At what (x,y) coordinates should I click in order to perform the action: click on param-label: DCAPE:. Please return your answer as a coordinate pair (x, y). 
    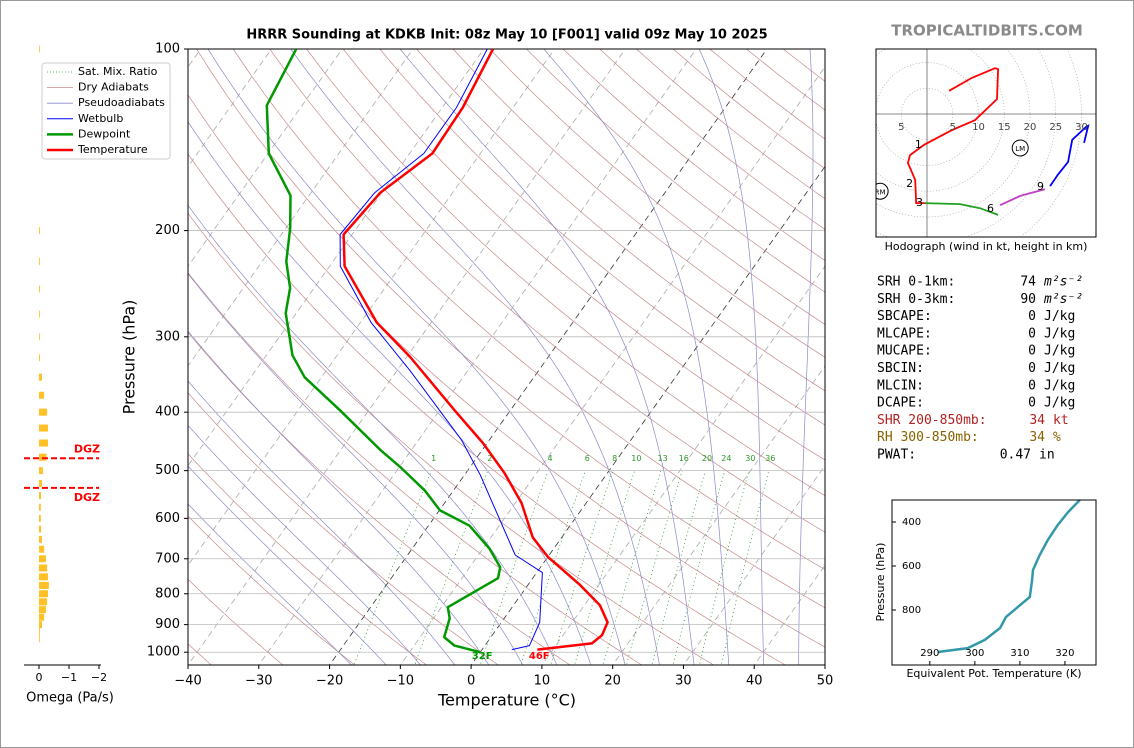
    Looking at the image, I should click on (900, 403).